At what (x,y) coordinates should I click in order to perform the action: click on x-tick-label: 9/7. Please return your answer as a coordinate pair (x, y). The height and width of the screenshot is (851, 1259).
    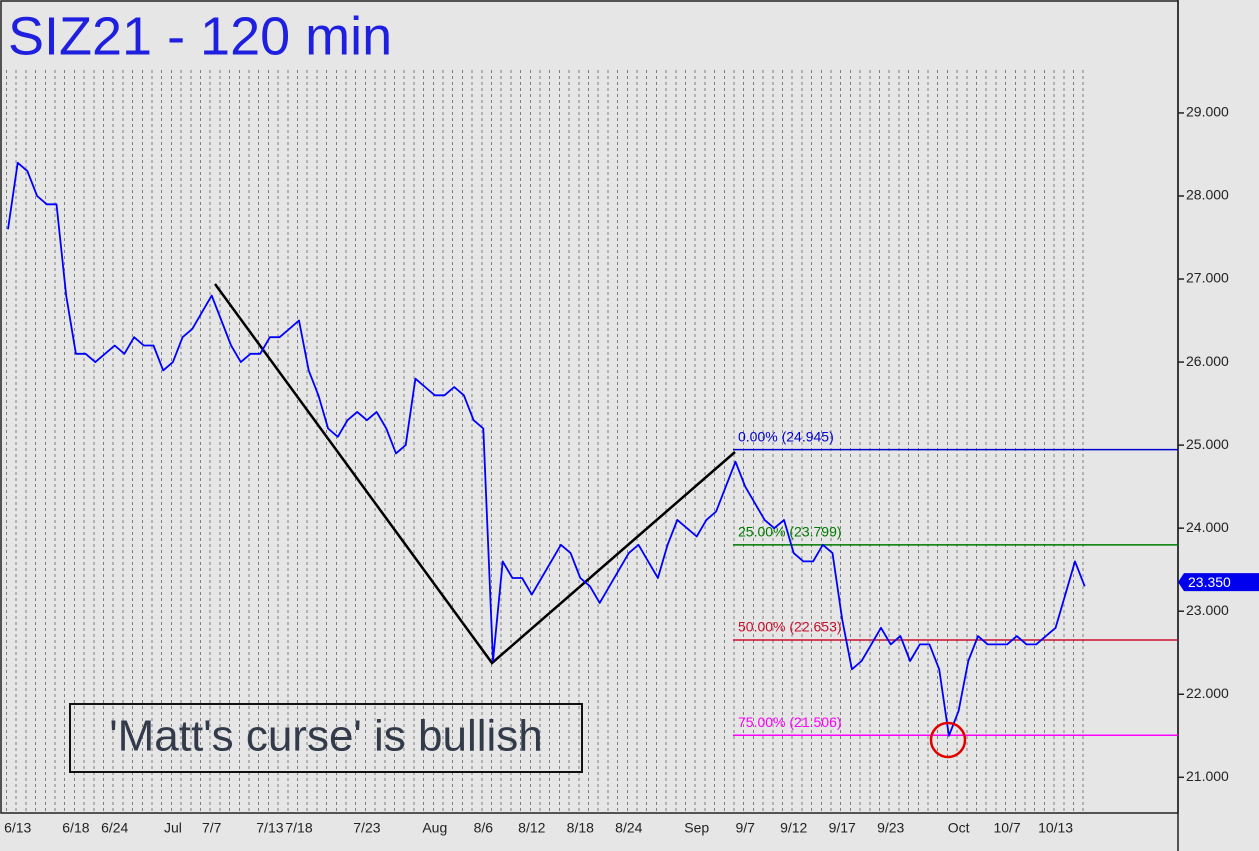
    Looking at the image, I should click on (745, 828).